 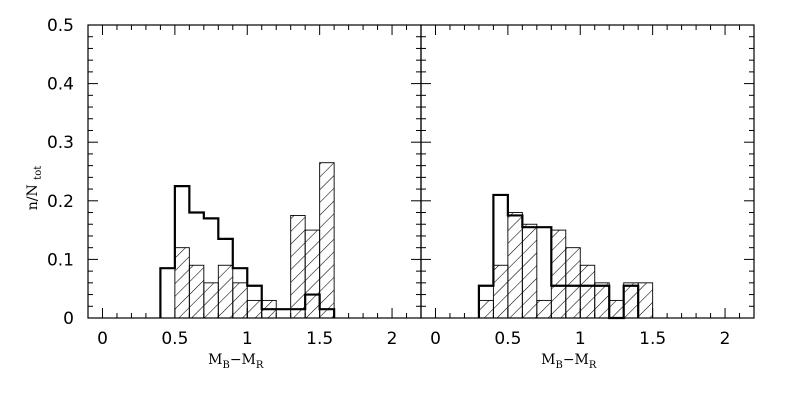 I want to click on y-tick-label: 0.5, so click(x=60, y=26).